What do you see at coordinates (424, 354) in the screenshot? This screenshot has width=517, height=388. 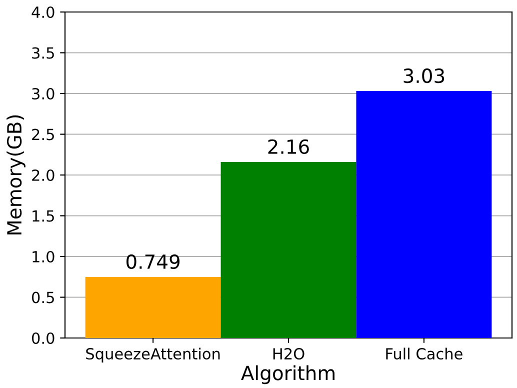 I see `x-tick-label: Full Cache` at bounding box center [424, 354].